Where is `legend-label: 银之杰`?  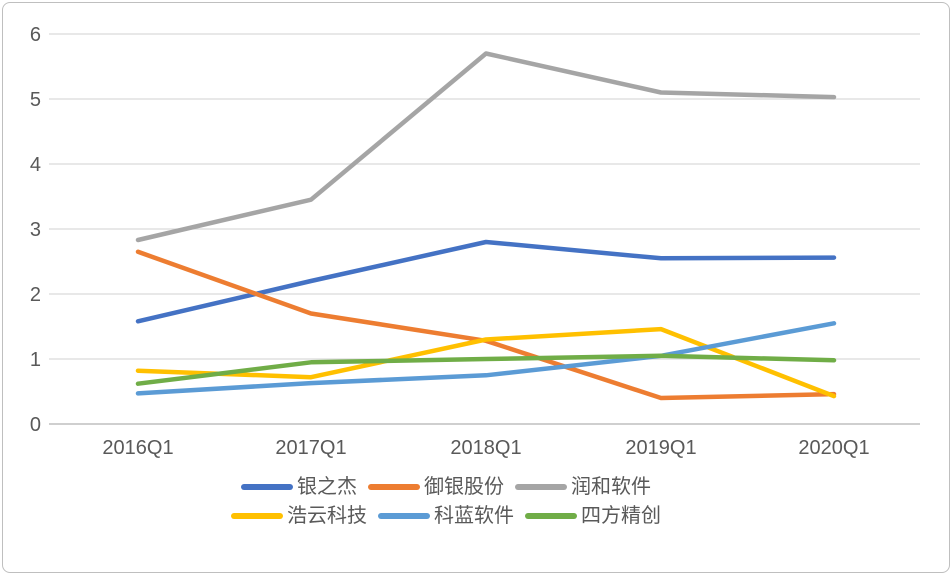 legend-label: 银之杰 is located at coordinates (327, 487).